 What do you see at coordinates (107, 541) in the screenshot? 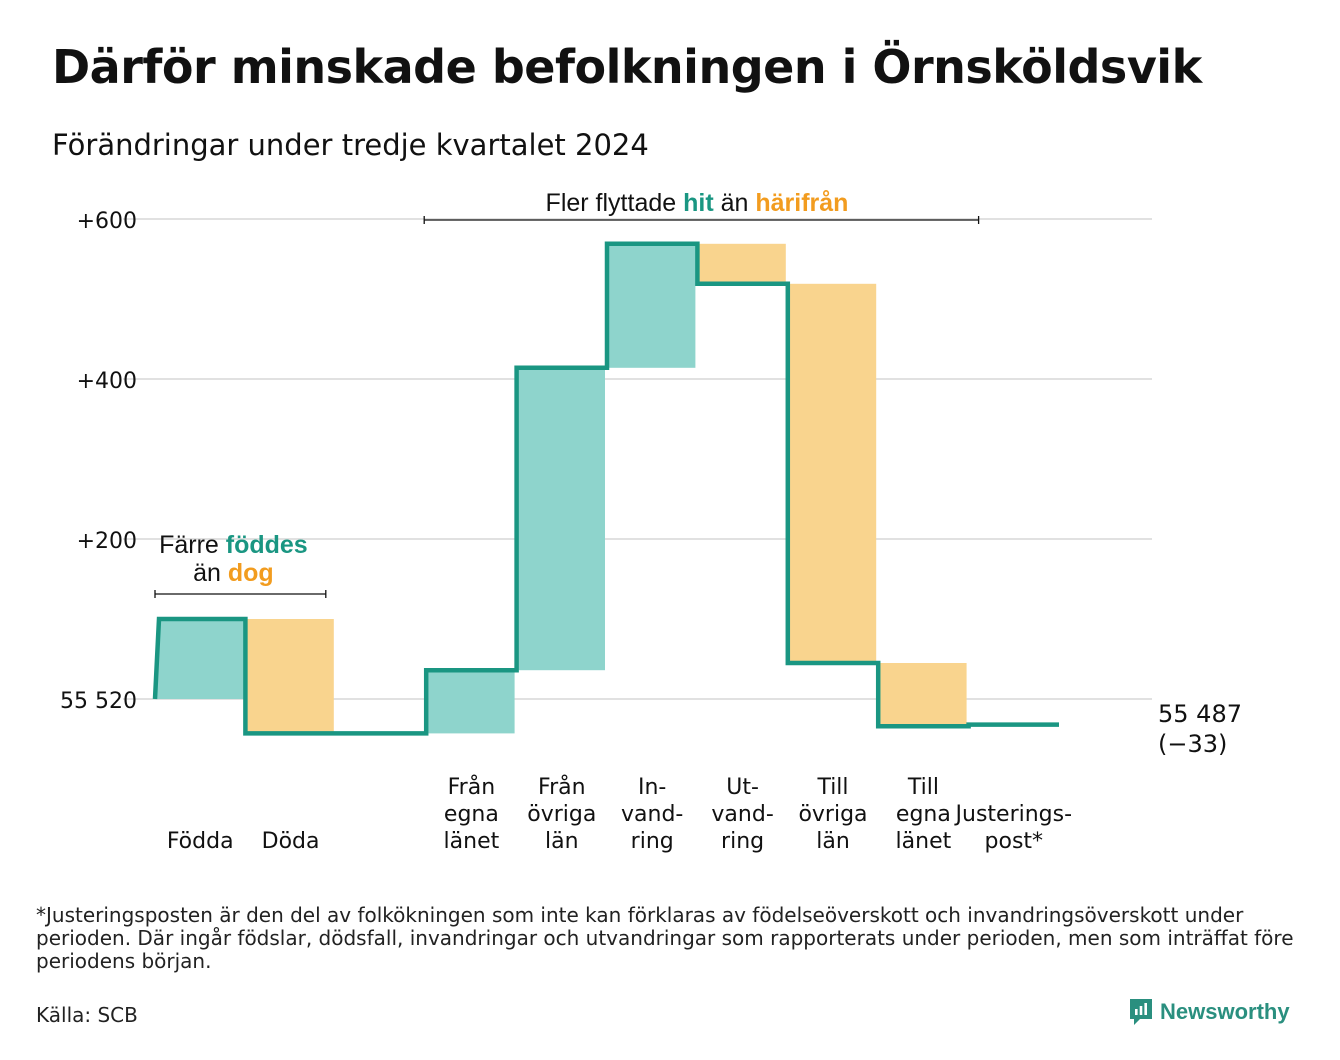
I see `y-tick-label: +200` at bounding box center [107, 541].